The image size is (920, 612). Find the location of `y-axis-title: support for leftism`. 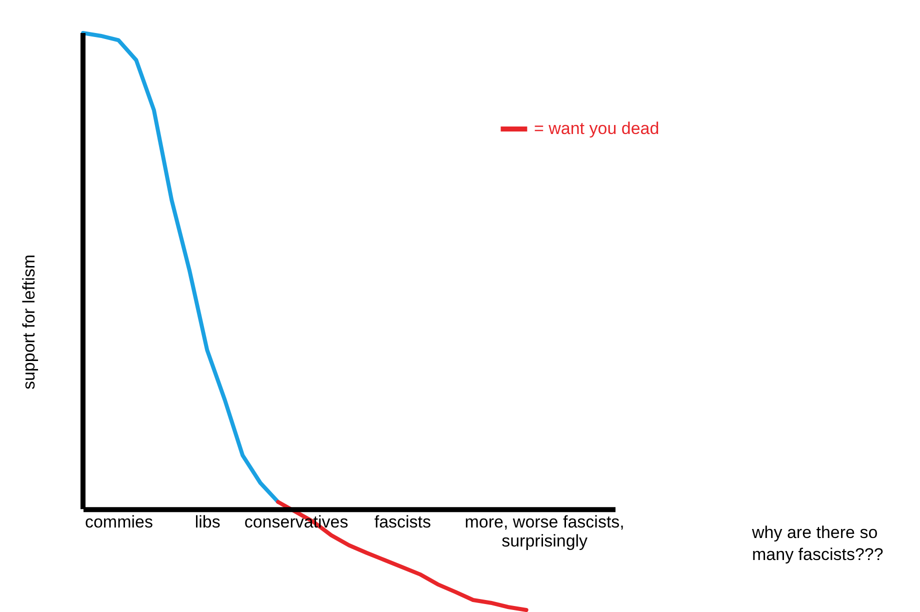

y-axis-title: support for leftism is located at coordinates (29, 322).